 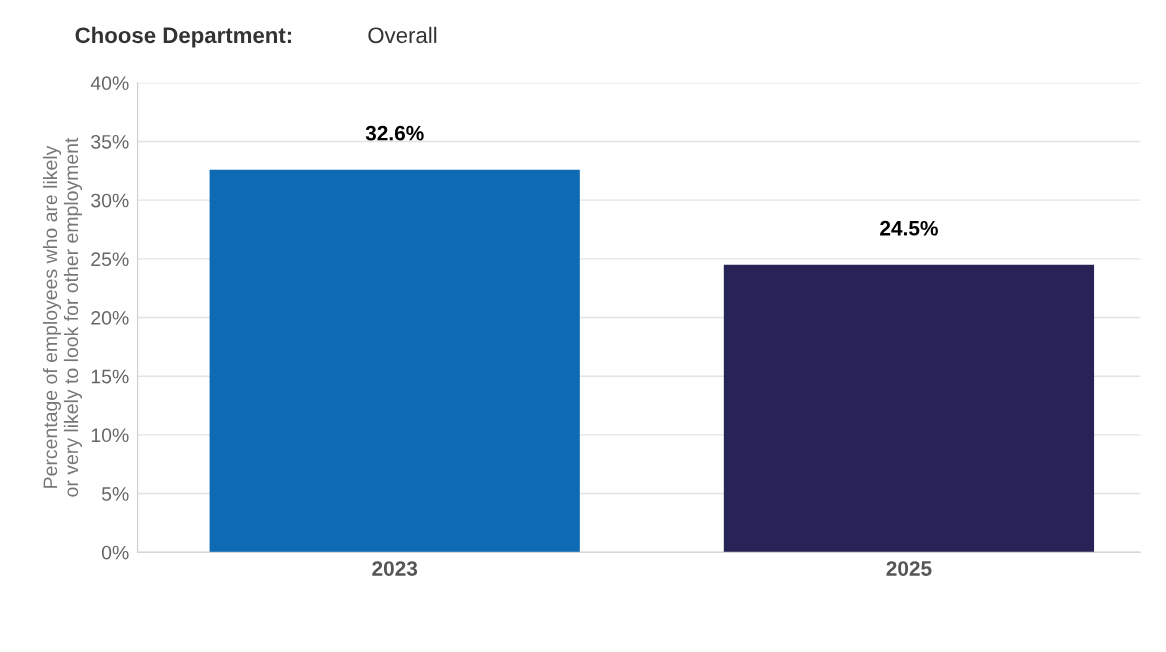 I want to click on y-tick-label: 30%, so click(x=110, y=200).